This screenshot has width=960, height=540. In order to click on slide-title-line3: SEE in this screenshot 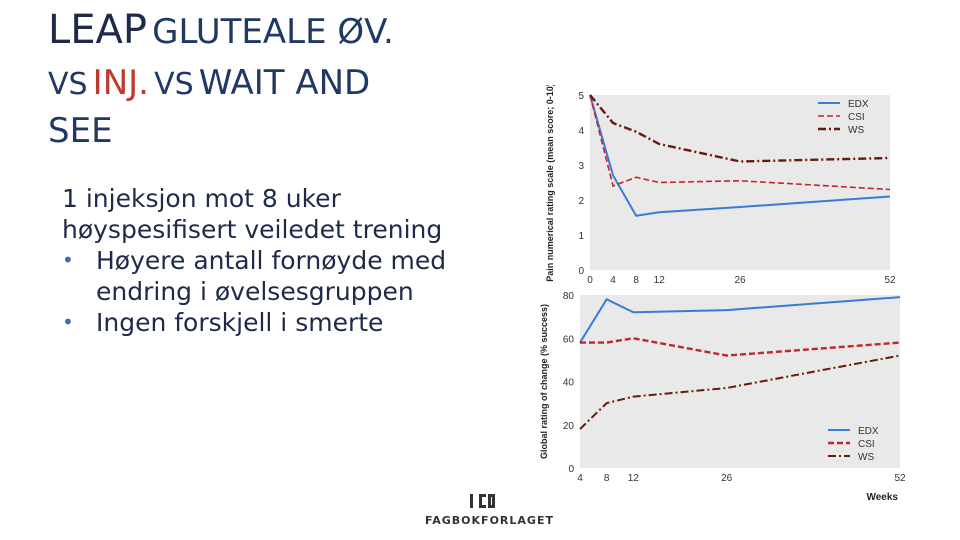, I will do `click(80, 131)`.